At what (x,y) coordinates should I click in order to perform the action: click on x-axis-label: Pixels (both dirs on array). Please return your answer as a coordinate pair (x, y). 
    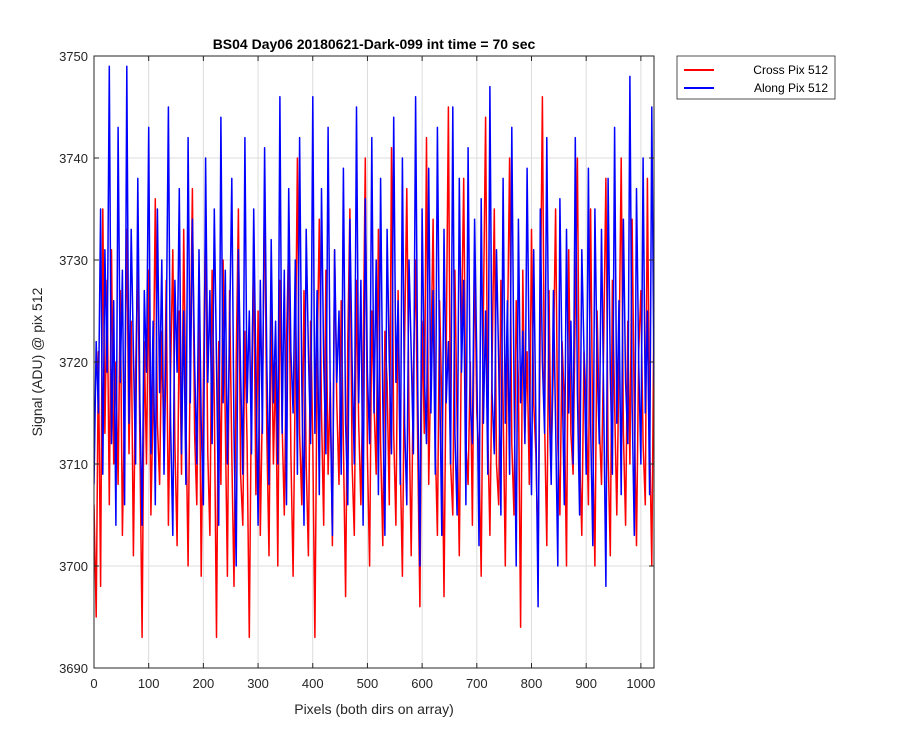
    Looking at the image, I should click on (374, 709).